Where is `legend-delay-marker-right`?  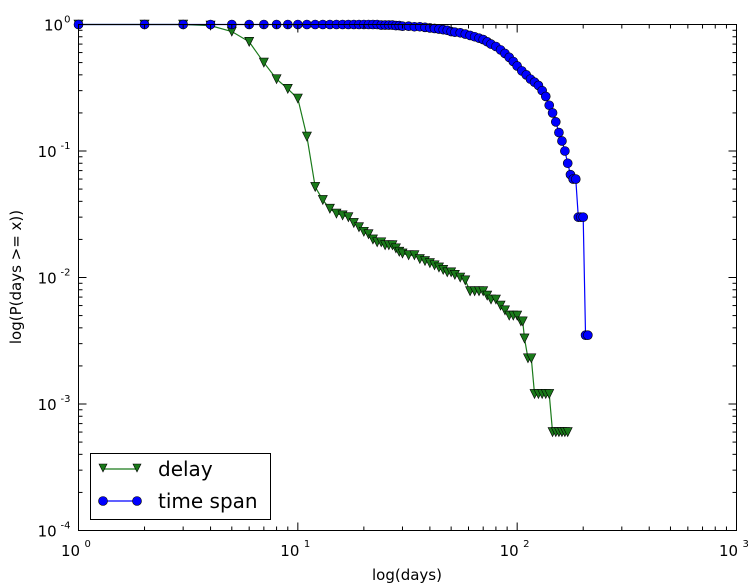 legend-delay-marker-right is located at coordinates (137, 468).